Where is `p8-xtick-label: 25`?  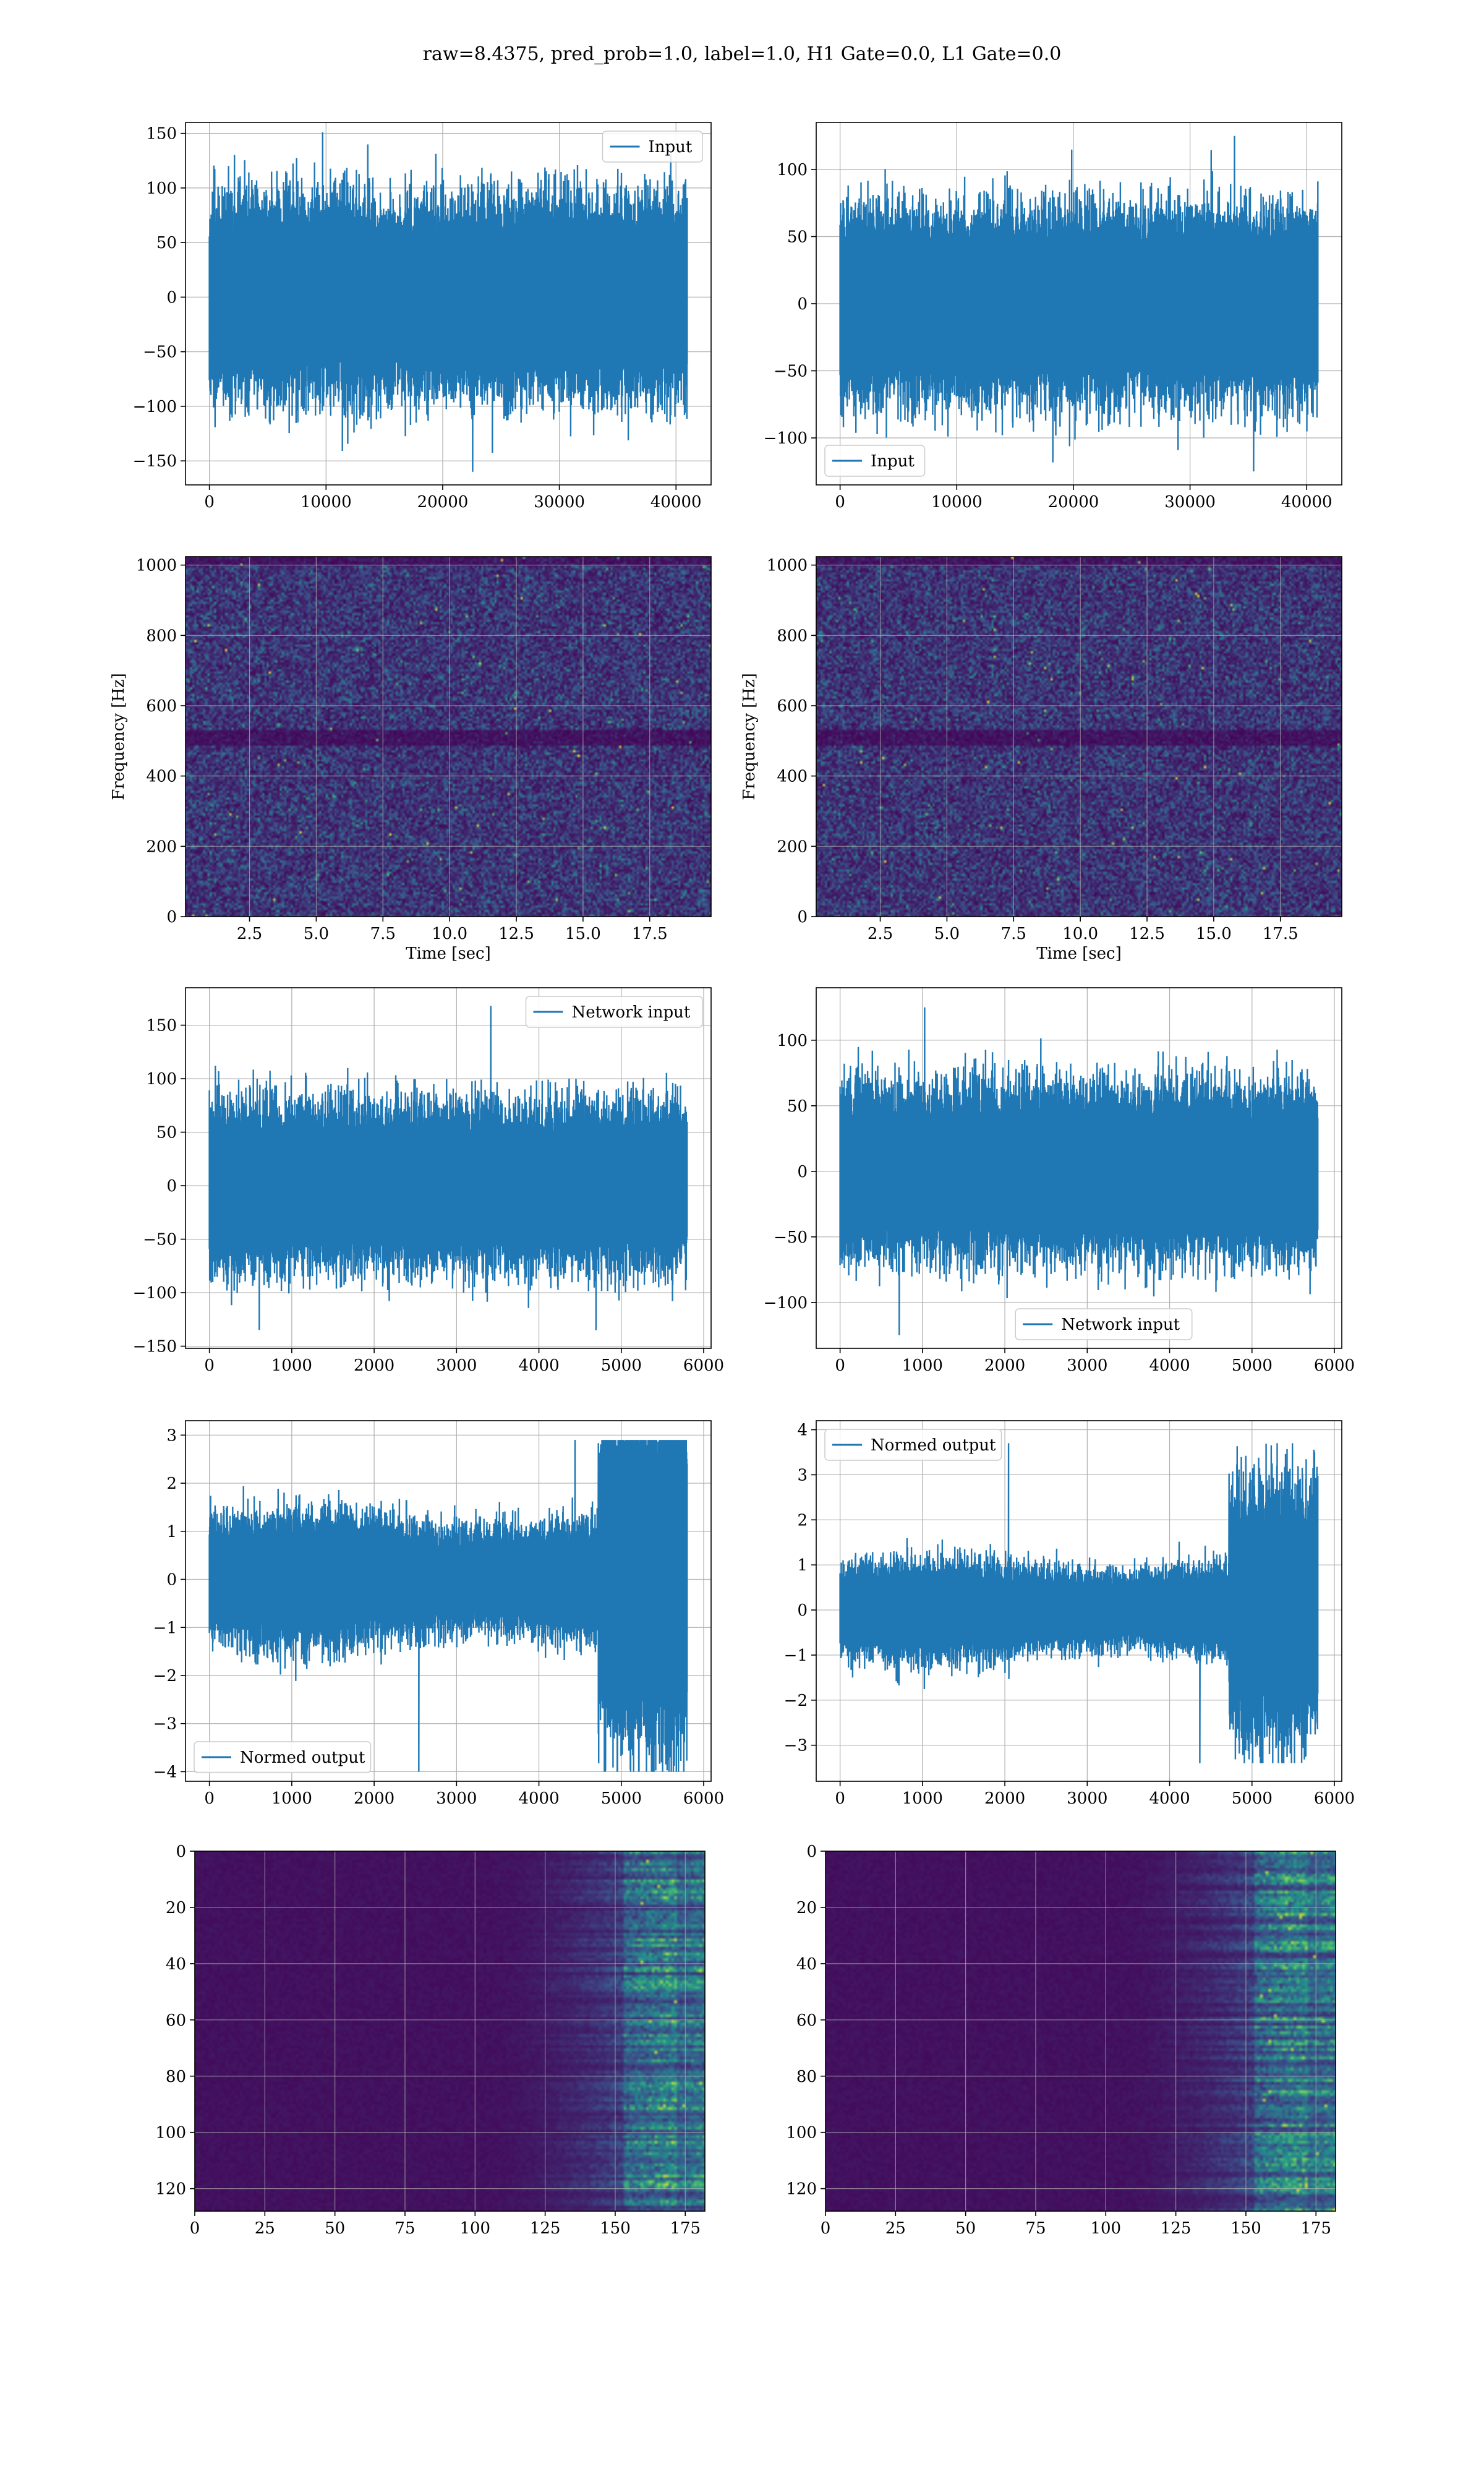
p8-xtick-label: 25 is located at coordinates (265, 2228).